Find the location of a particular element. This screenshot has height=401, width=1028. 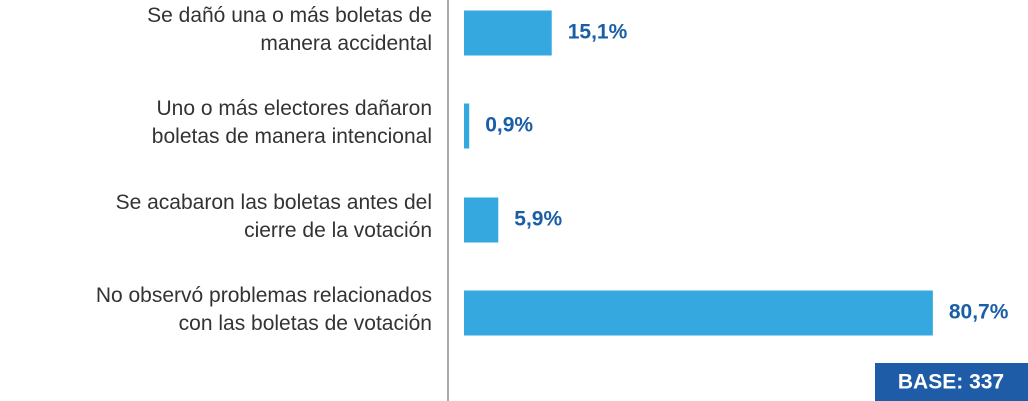

base-label: BASE: 337 is located at coordinates (951, 382).